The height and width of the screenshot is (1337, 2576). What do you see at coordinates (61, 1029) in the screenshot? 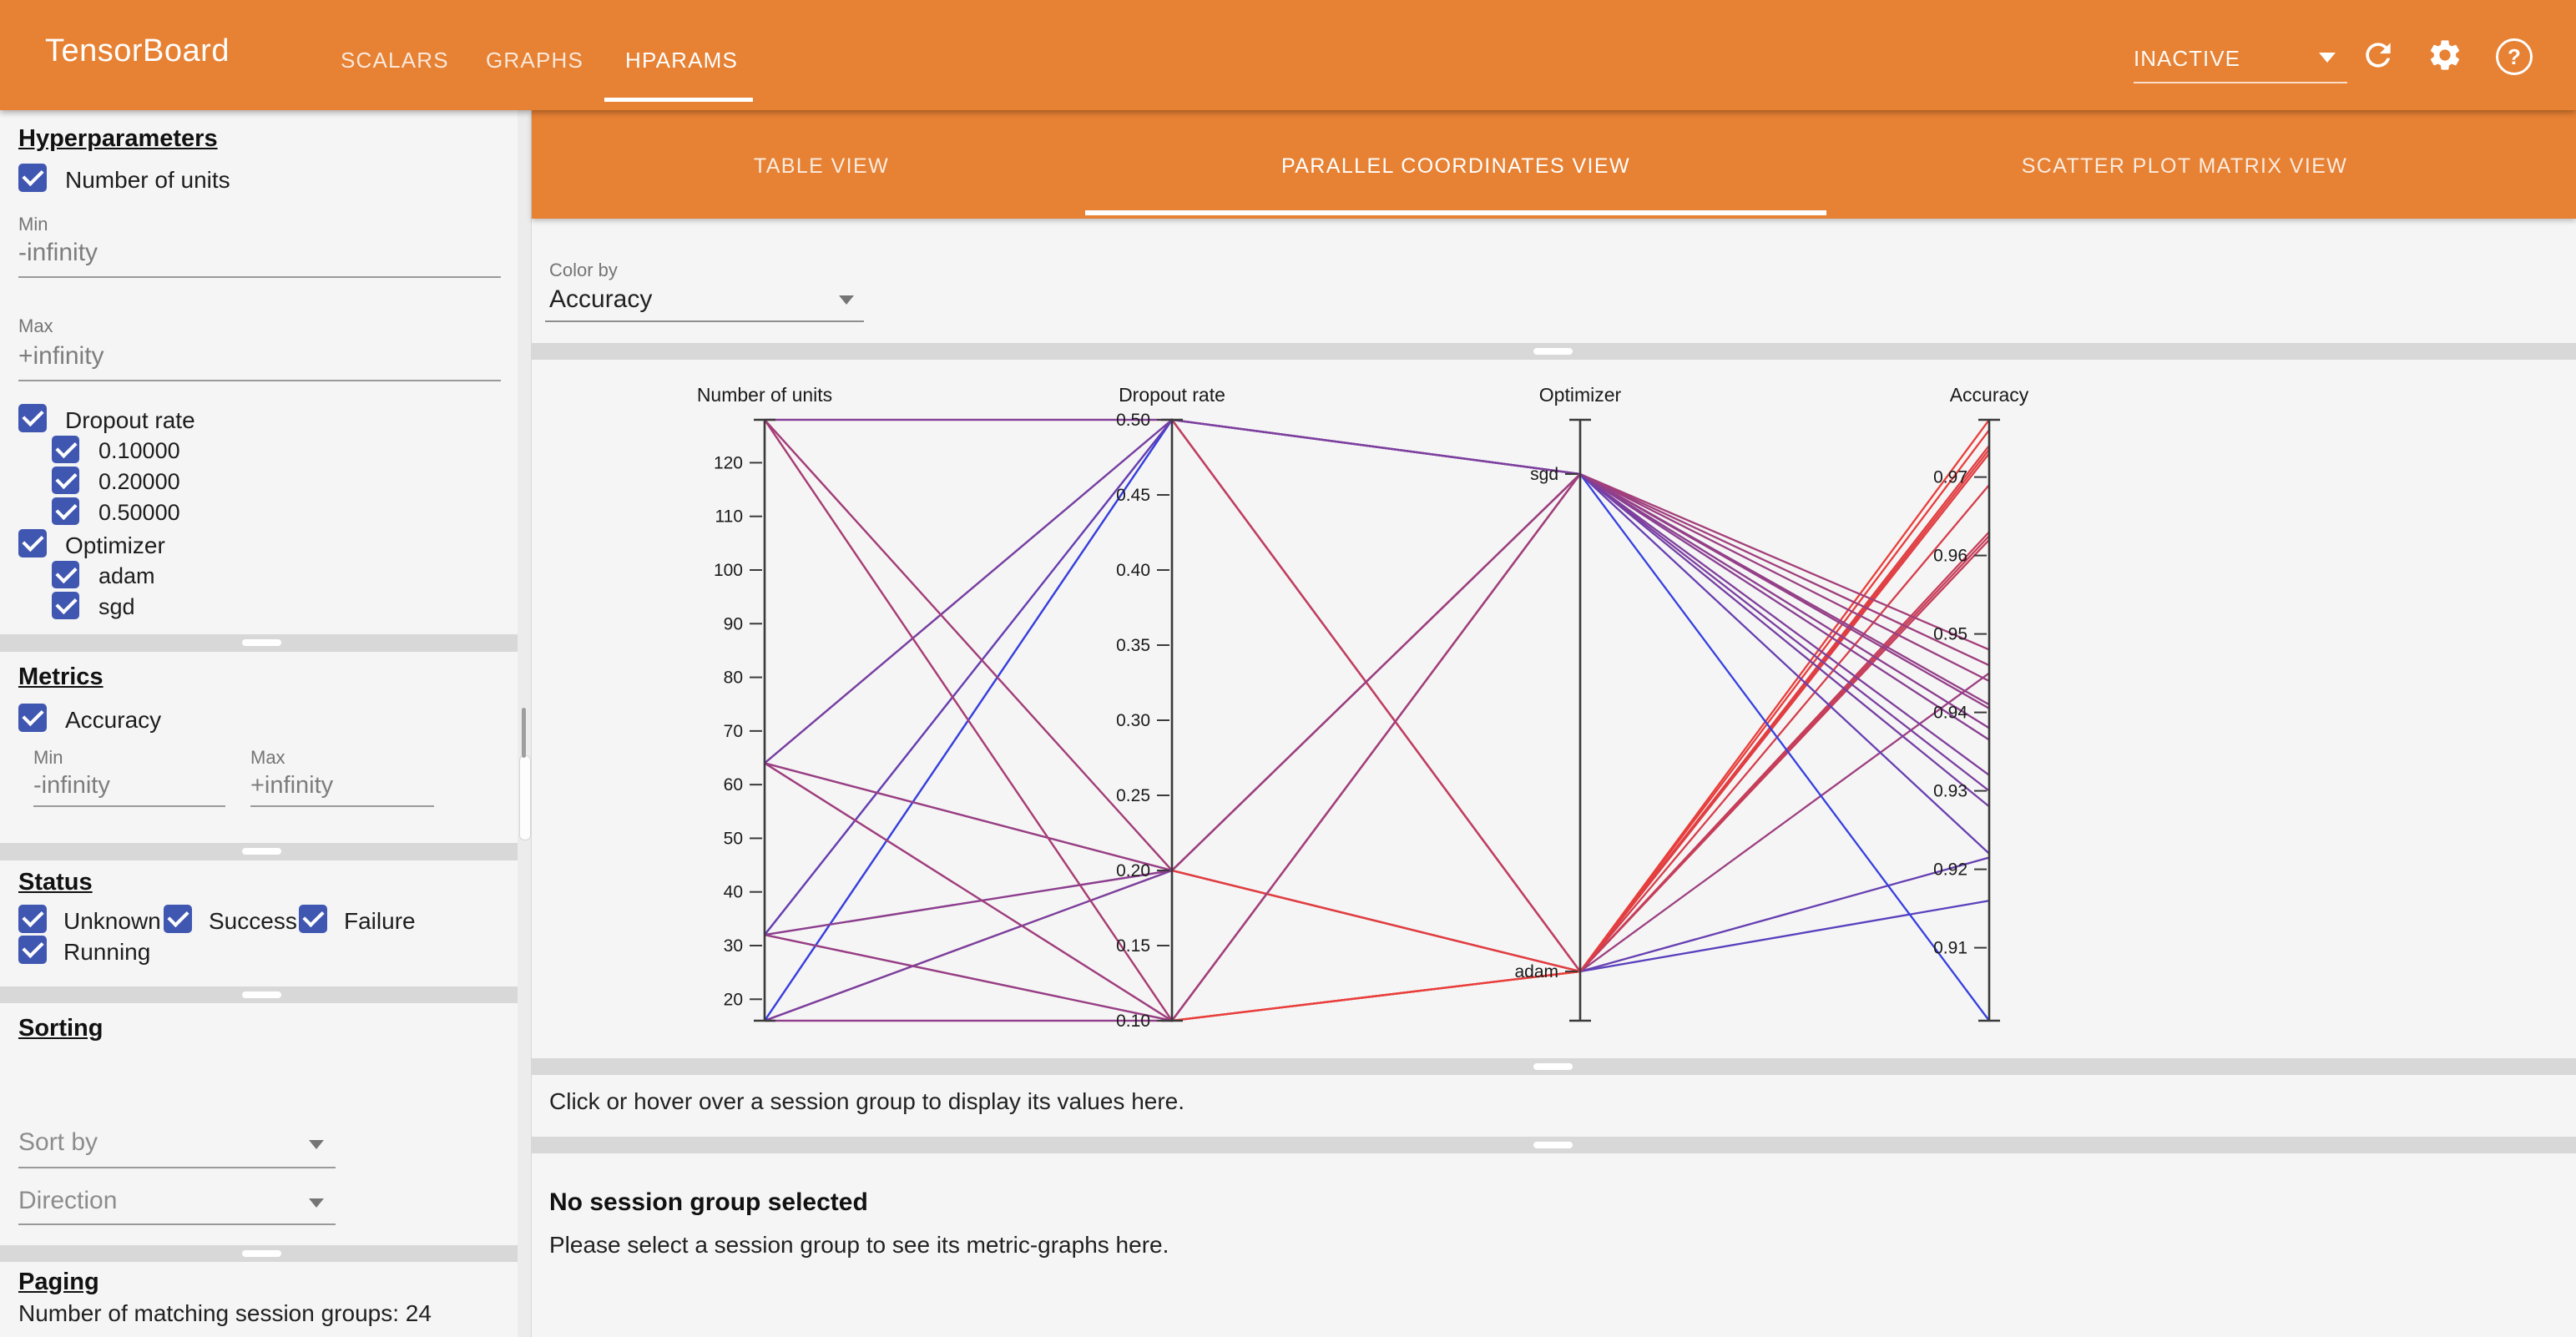
I see `sorting-heading: Sorting` at bounding box center [61, 1029].